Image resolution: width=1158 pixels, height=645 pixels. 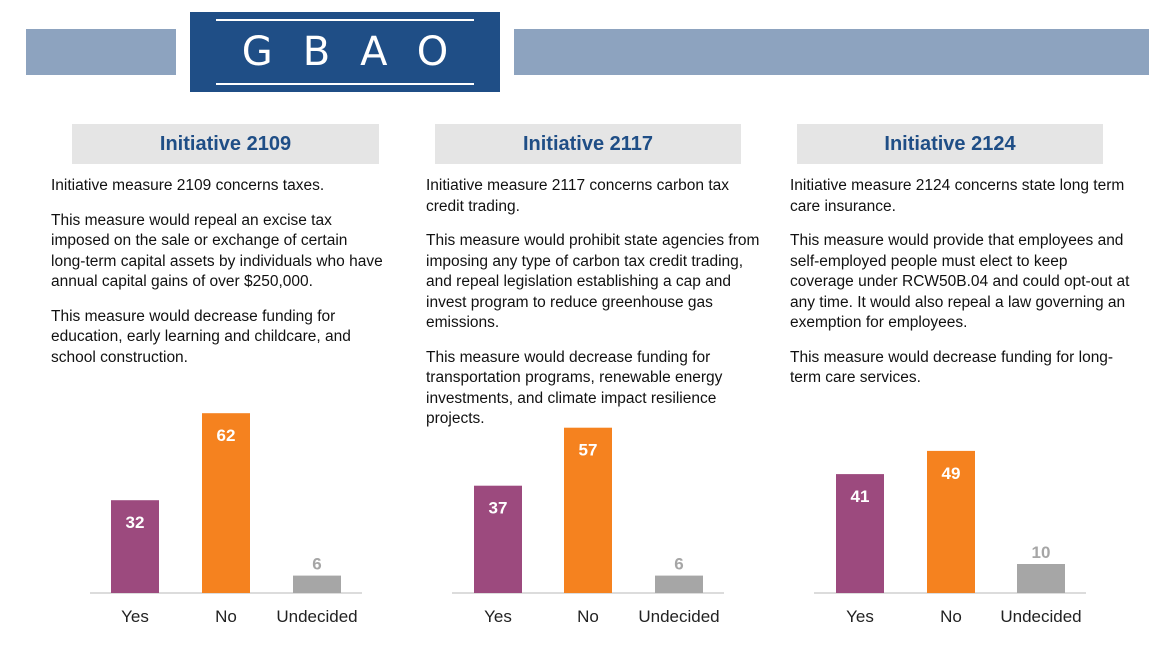 I want to click on bar-value-label: 62, so click(x=226, y=435).